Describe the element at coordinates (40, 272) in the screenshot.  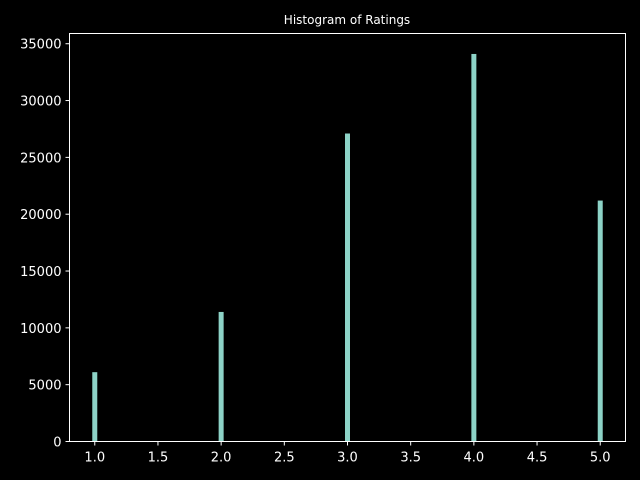
I see `y-tick-label: 15000` at that location.